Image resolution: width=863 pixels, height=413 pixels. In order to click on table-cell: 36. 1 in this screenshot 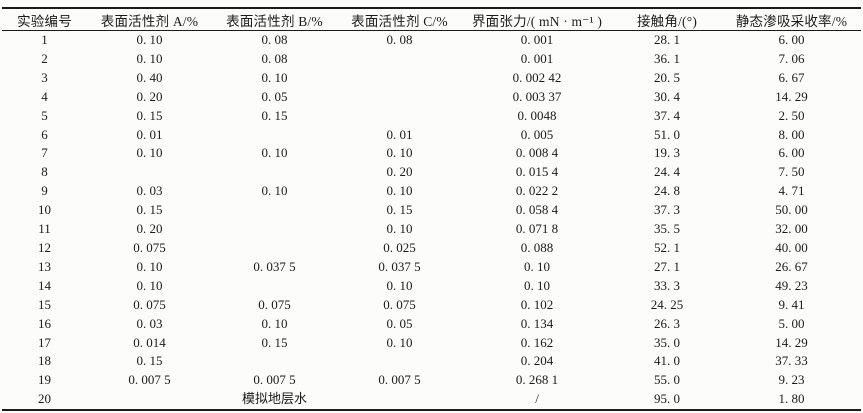, I will do `click(667, 58)`.